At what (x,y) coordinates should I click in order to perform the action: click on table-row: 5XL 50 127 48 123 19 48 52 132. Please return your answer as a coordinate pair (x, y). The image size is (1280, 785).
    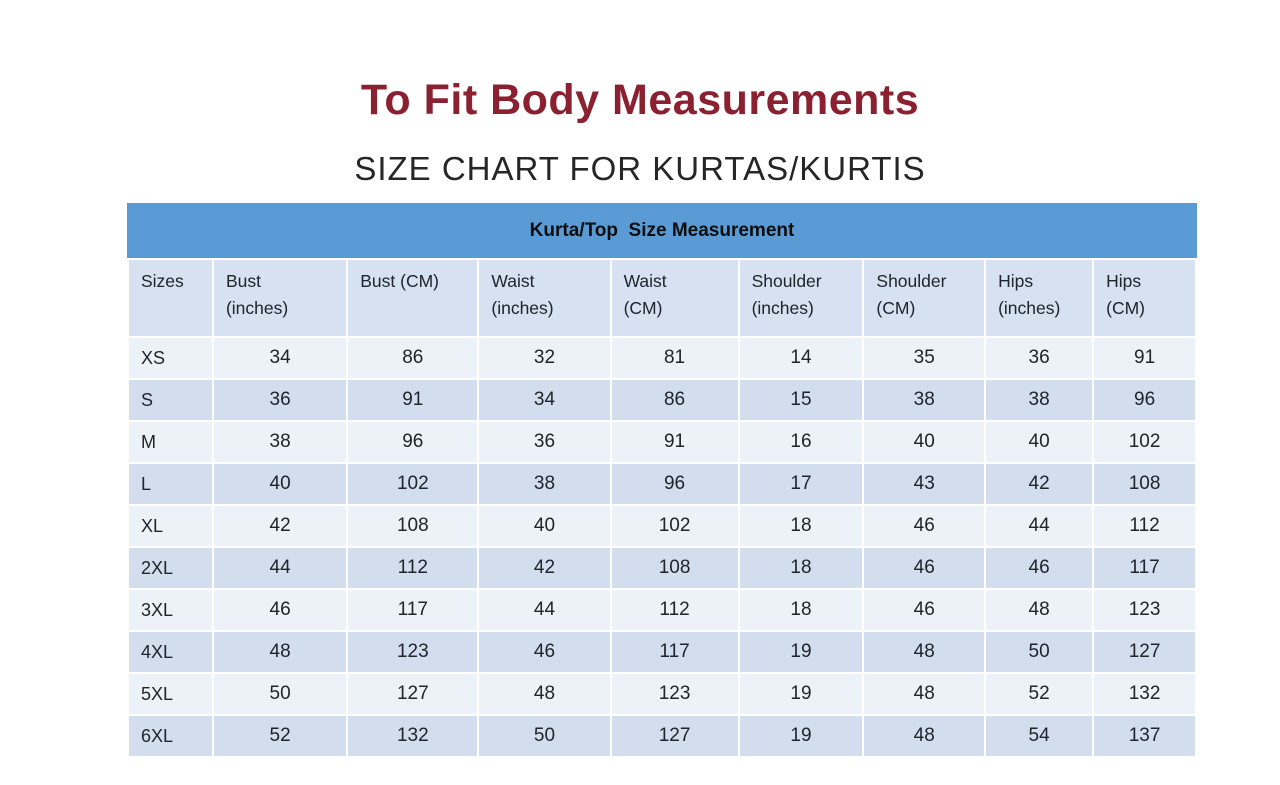
    Looking at the image, I should click on (662, 694).